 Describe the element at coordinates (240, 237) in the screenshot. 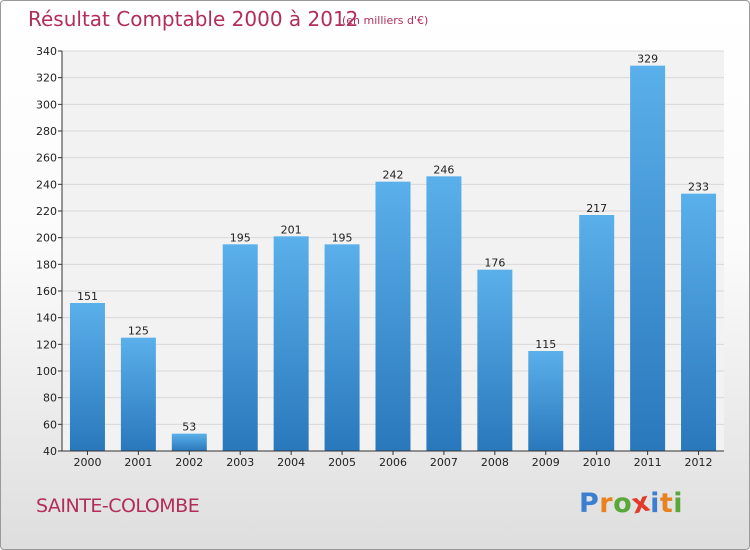

I see `data-label-2003: 195` at that location.